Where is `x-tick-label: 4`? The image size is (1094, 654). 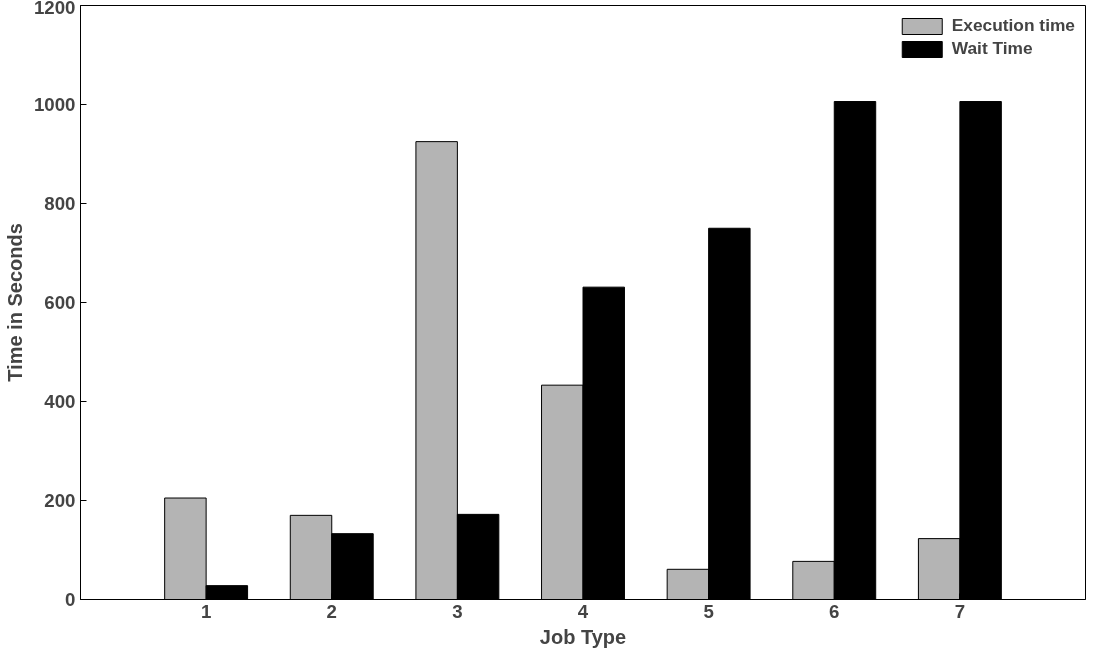
x-tick-label: 4 is located at coordinates (583, 611).